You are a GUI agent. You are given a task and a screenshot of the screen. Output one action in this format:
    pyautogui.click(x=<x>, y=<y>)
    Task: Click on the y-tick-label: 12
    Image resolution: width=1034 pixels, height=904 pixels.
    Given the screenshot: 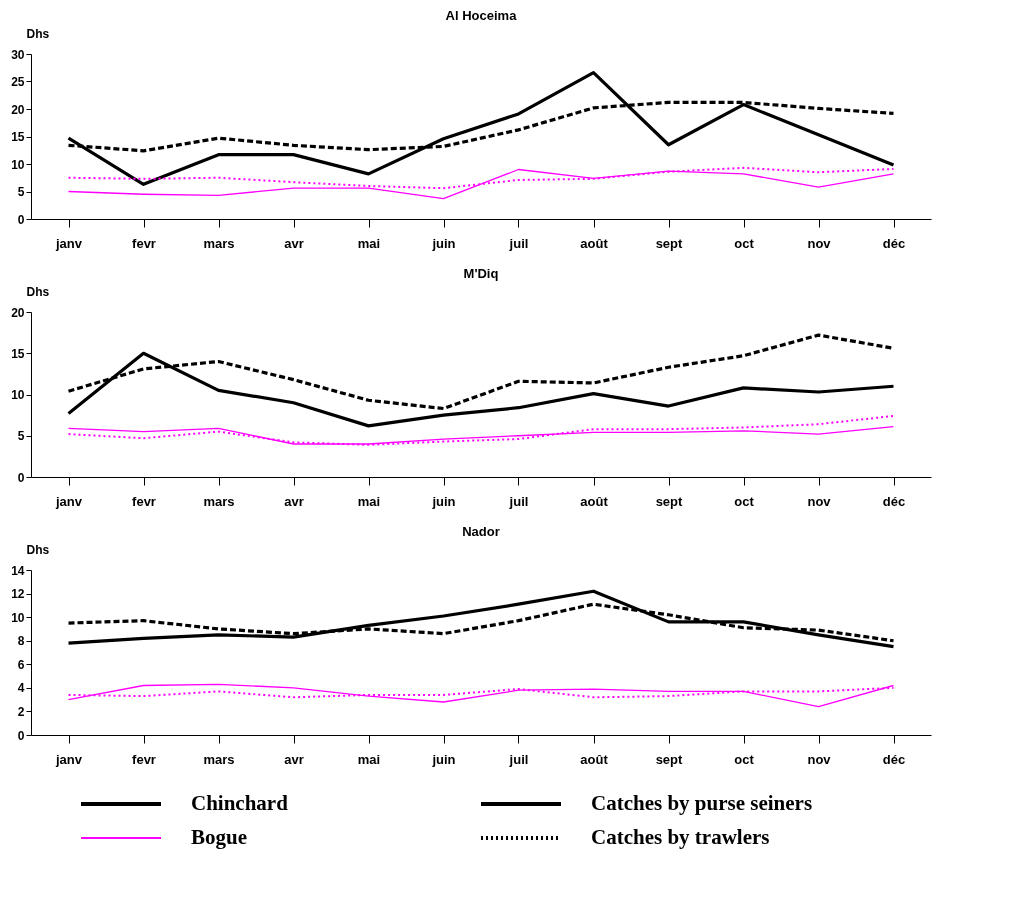 What is the action you would take?
    pyautogui.click(x=18, y=594)
    